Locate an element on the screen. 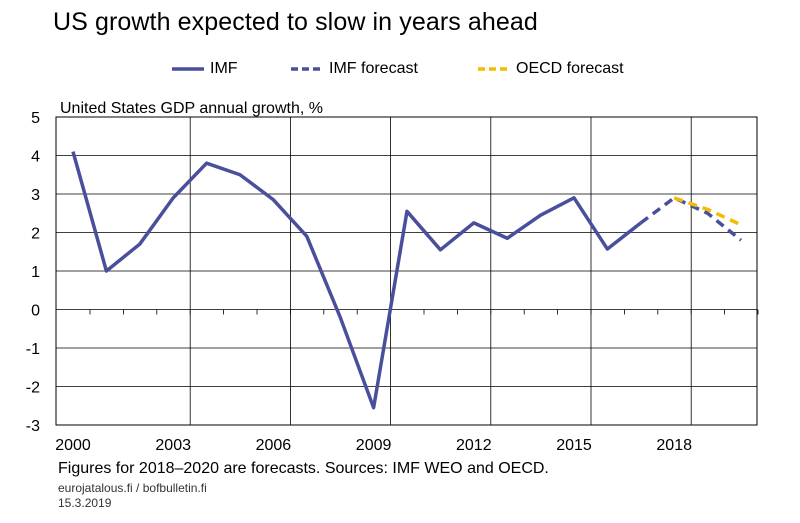  y-tick-label: 1 is located at coordinates (35, 272).